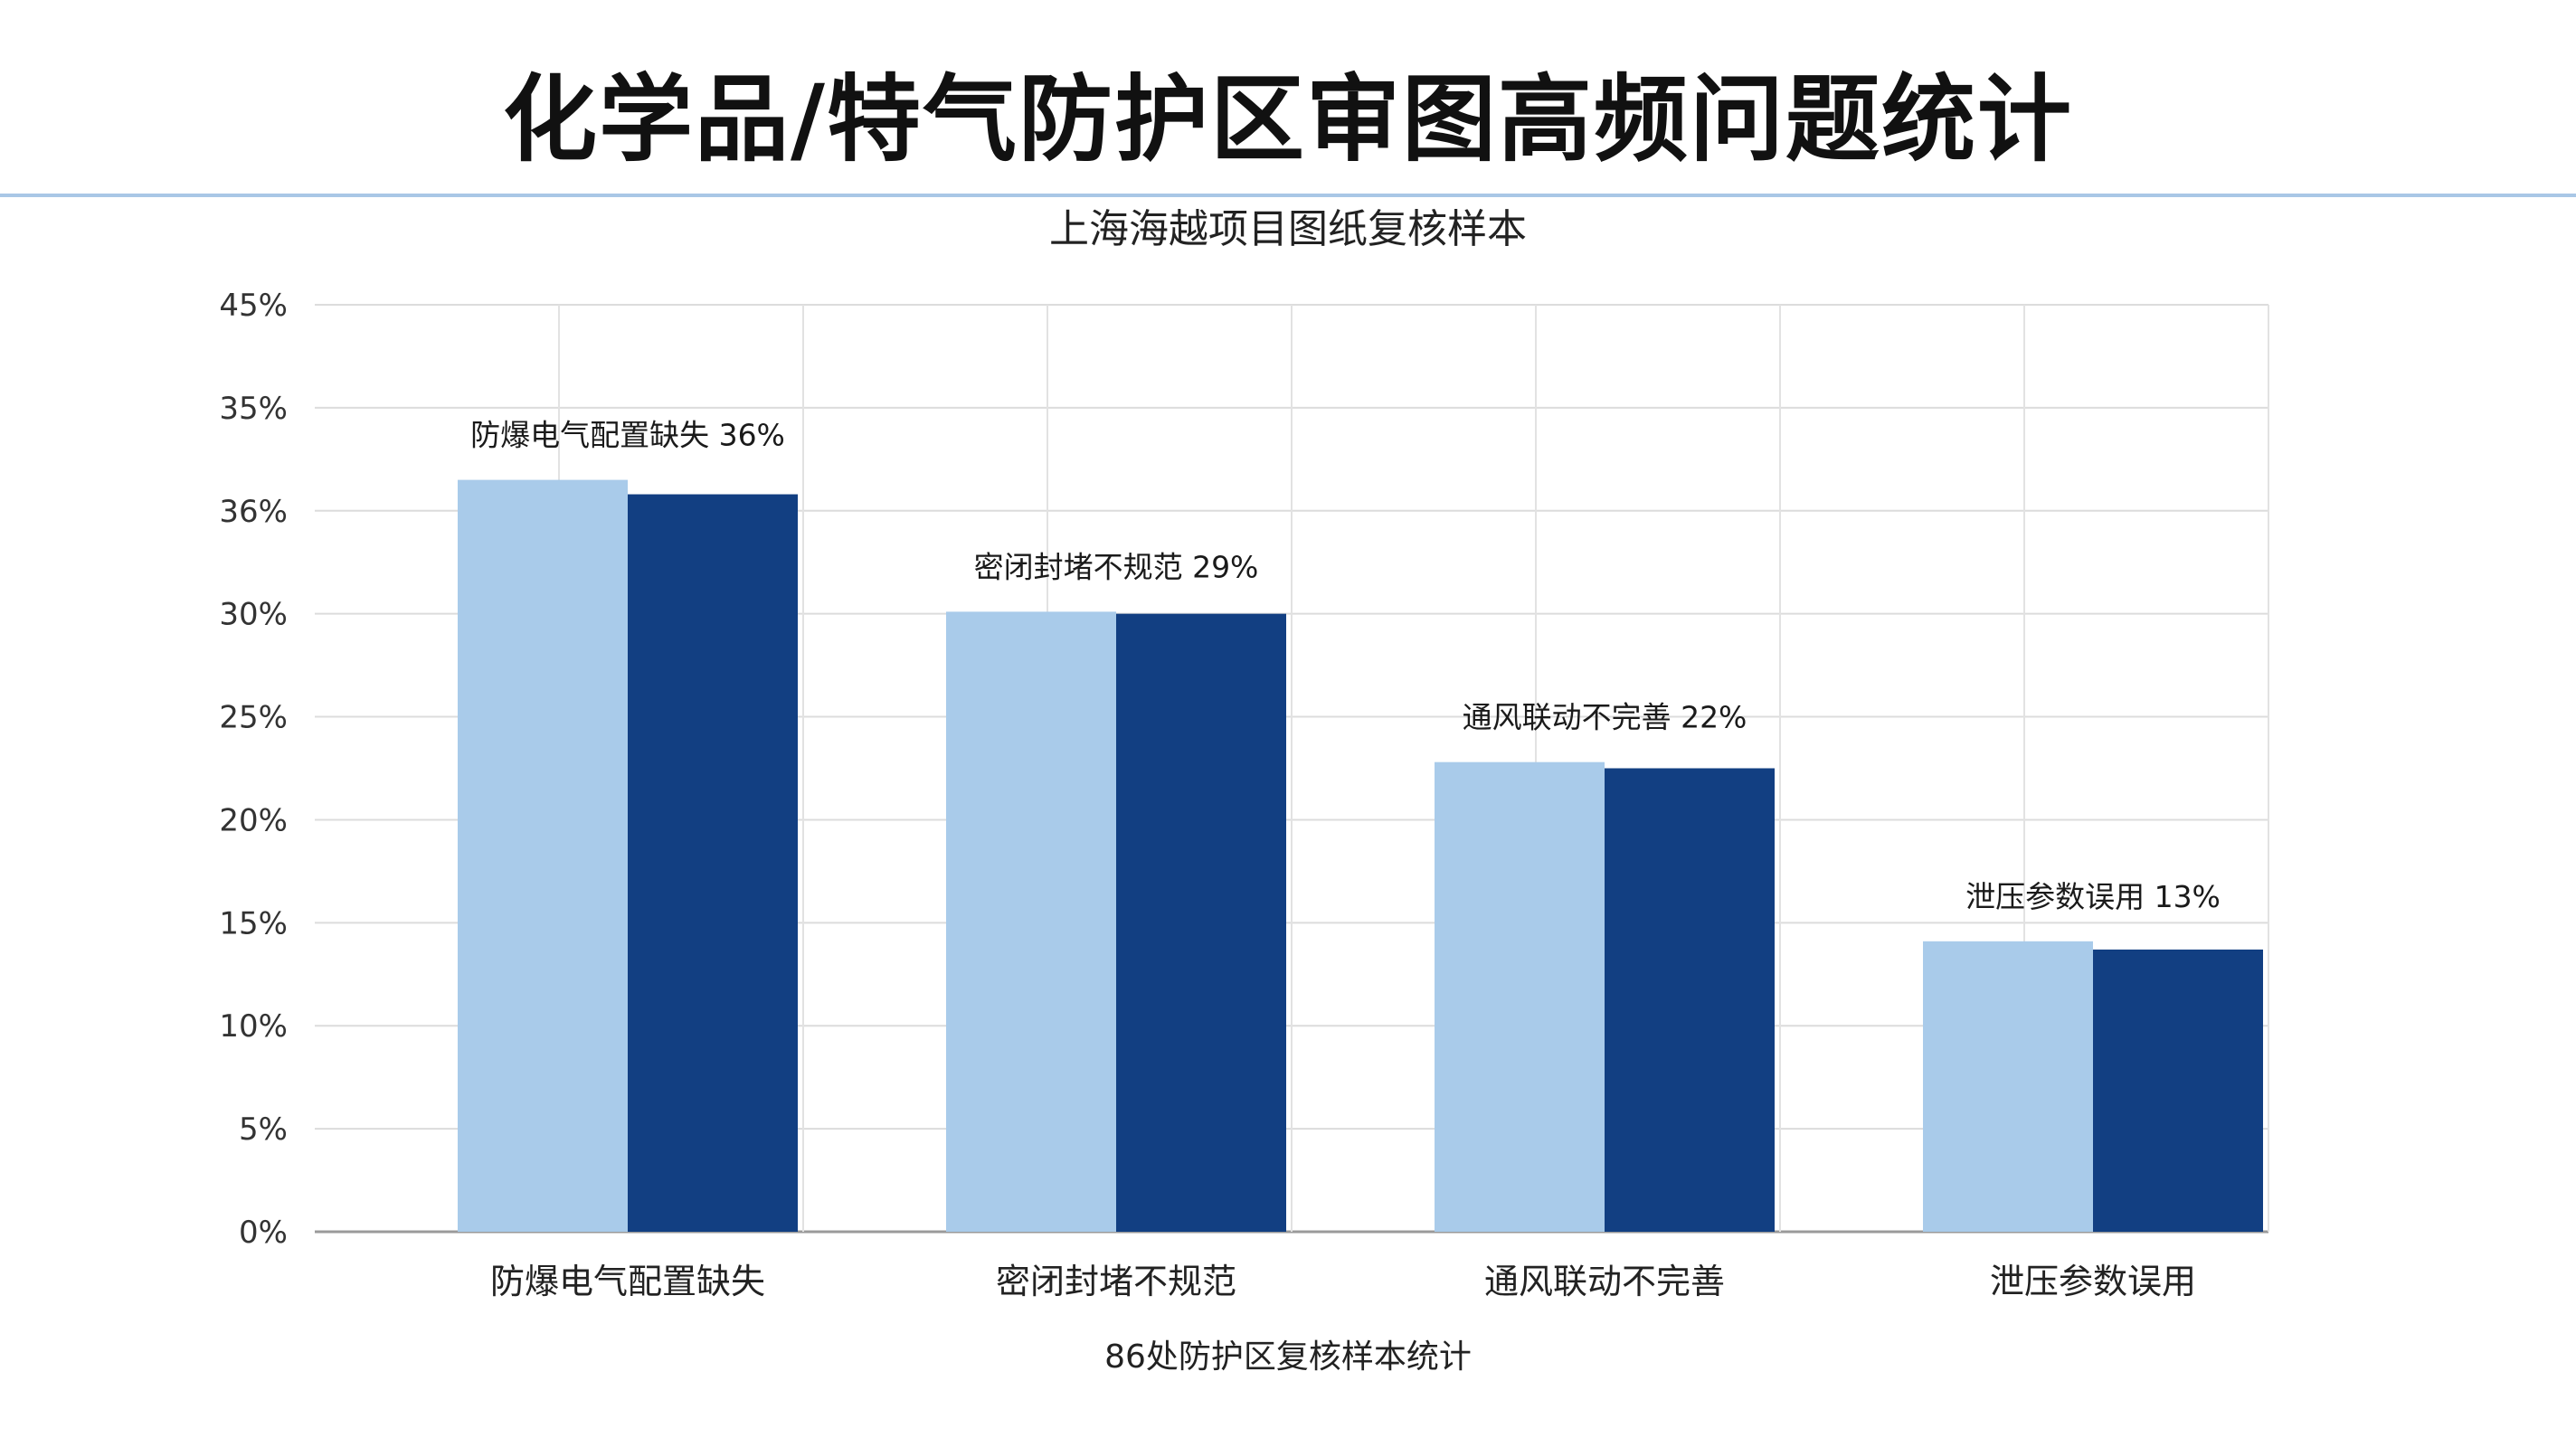 Image resolution: width=2576 pixels, height=1447 pixels. What do you see at coordinates (253, 615) in the screenshot?
I see `y-tick-label: 30%` at bounding box center [253, 615].